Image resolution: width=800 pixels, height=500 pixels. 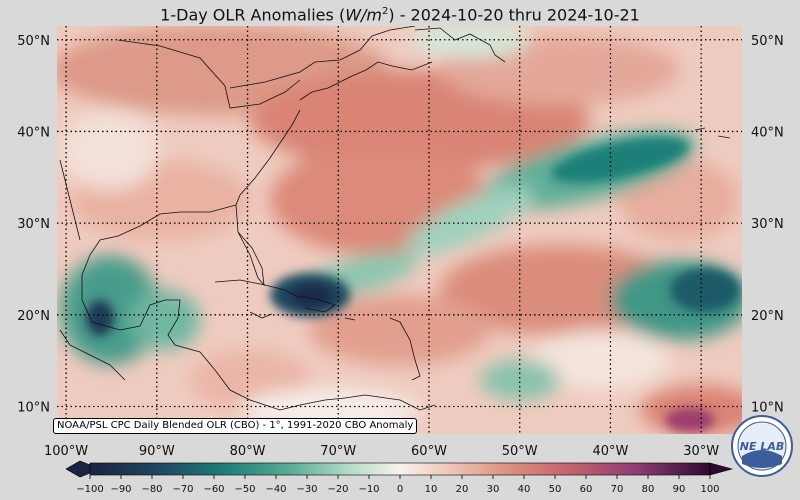 What do you see at coordinates (213, 489) in the screenshot?
I see `colorbar-tick-label: −60` at bounding box center [213, 489].